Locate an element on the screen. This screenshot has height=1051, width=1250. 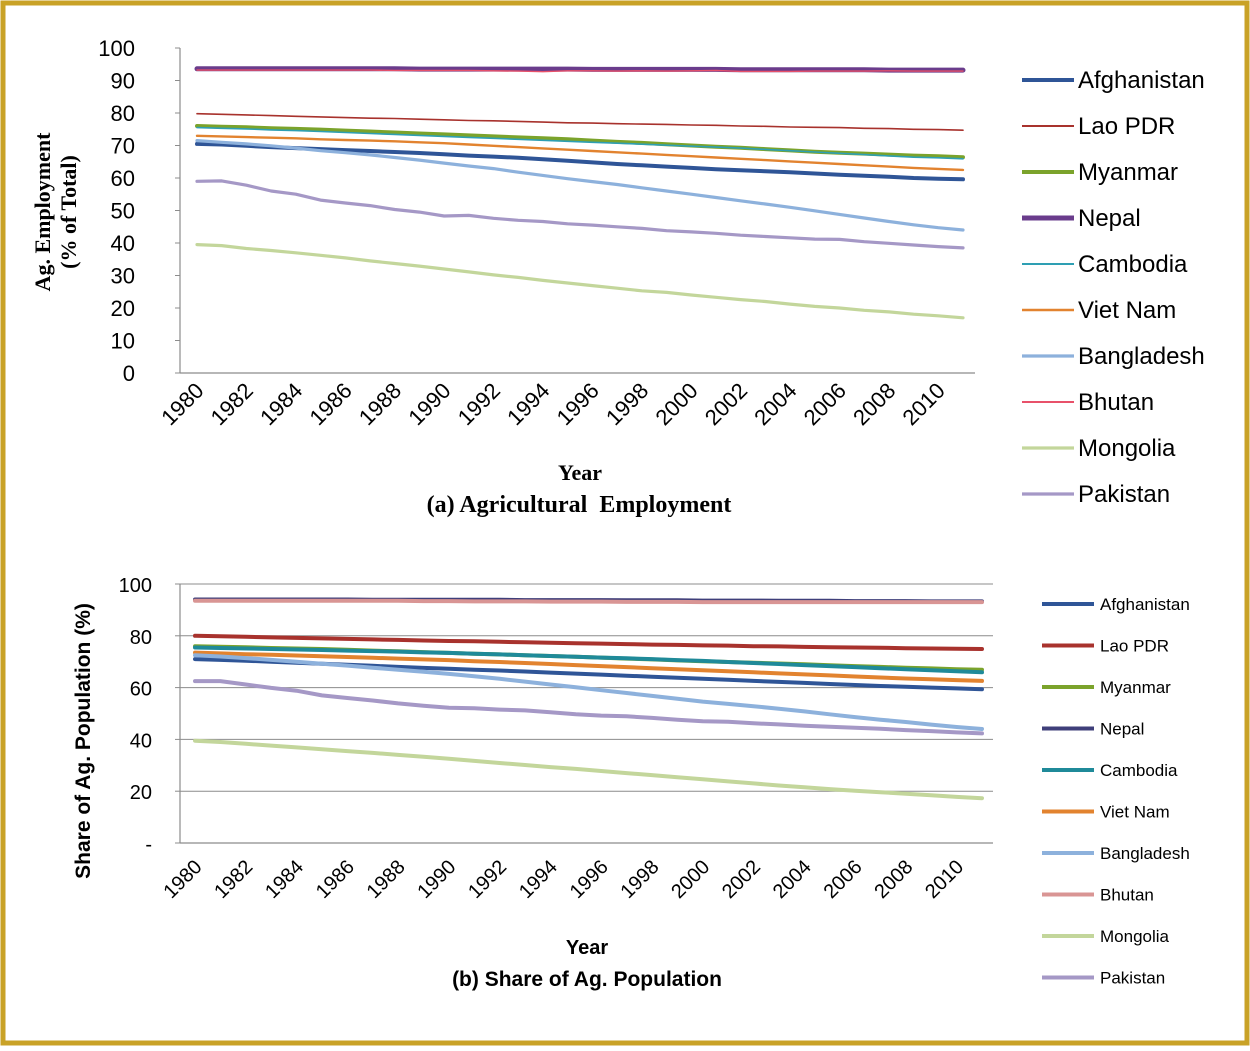
chart-b-xlabel: Year is located at coordinates (587, 948).